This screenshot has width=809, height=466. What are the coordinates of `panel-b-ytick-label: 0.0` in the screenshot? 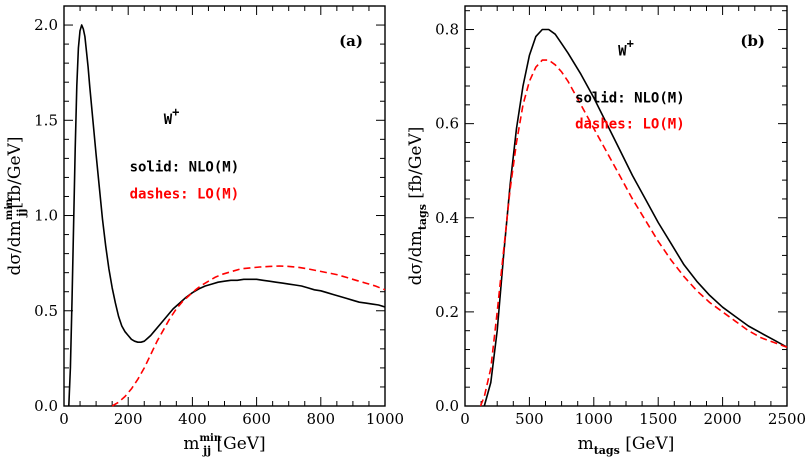 It's located at (447, 406).